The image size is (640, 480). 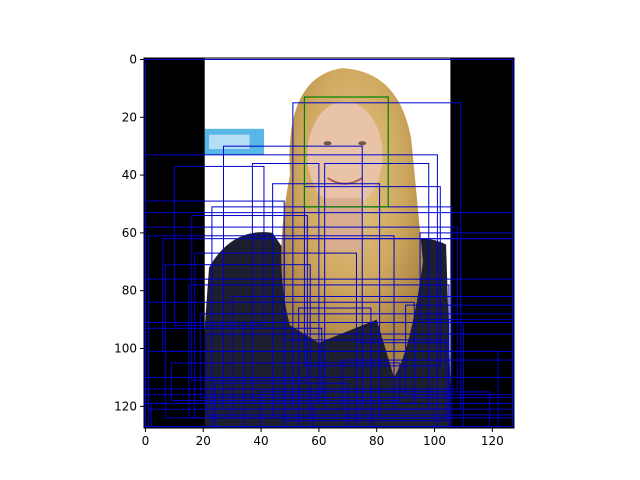 I want to click on y-tick-label: 80, so click(x=129, y=291).